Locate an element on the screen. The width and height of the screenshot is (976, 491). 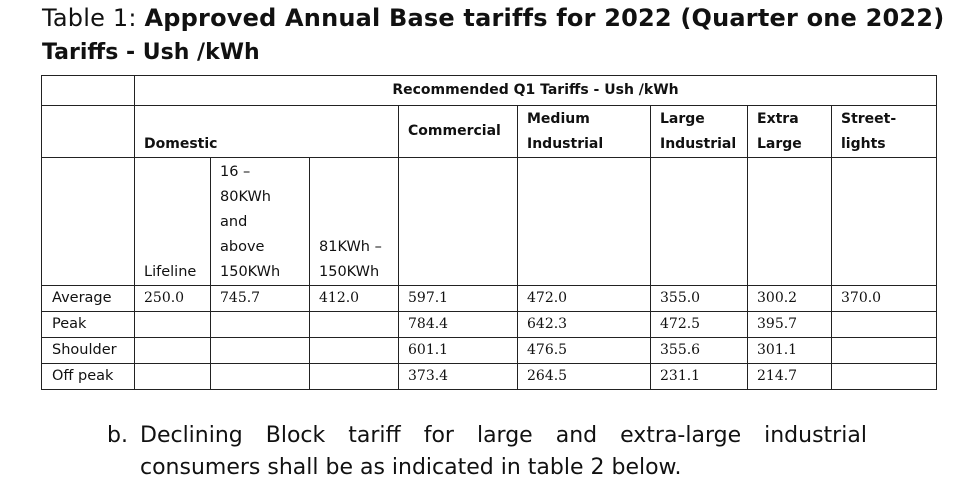
cell-extra: 214.7 is located at coordinates (789, 376).